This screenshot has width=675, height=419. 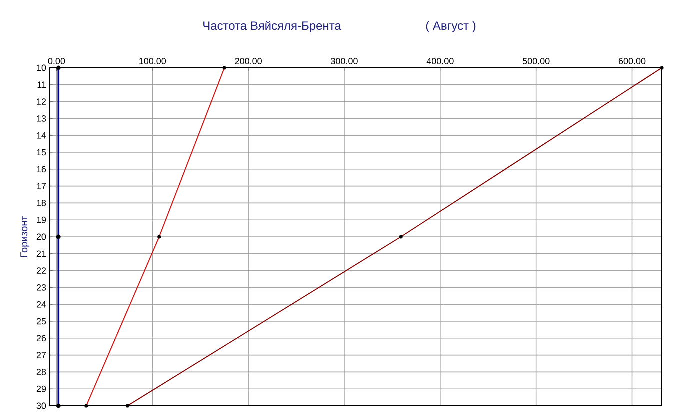 What do you see at coordinates (41, 372) in the screenshot?
I see `y-tick-label: 28` at bounding box center [41, 372].